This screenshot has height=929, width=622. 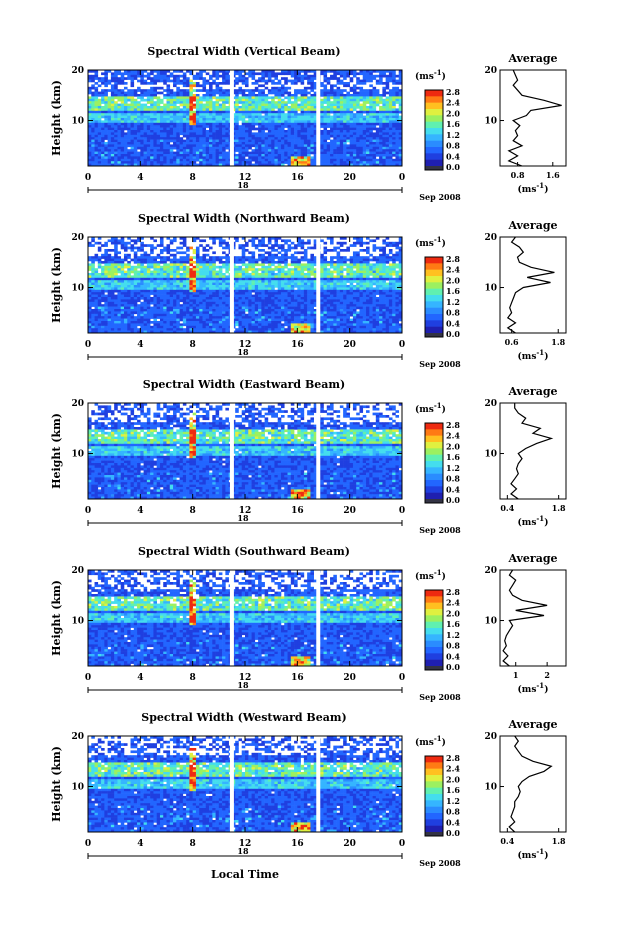 What do you see at coordinates (533, 188) in the screenshot?
I see `average-x-label: (ms-1)` at bounding box center [533, 188].